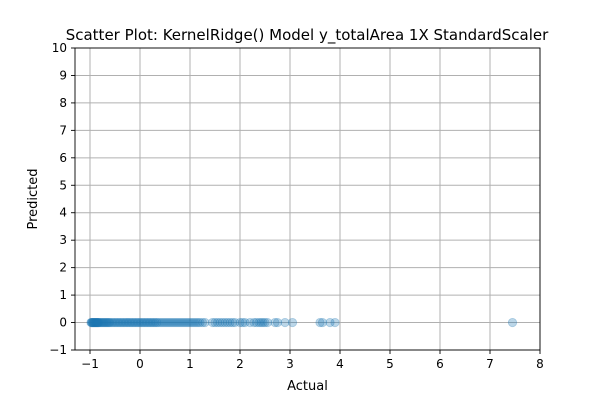  I want to click on y-tick-label: 6, so click(63, 158).